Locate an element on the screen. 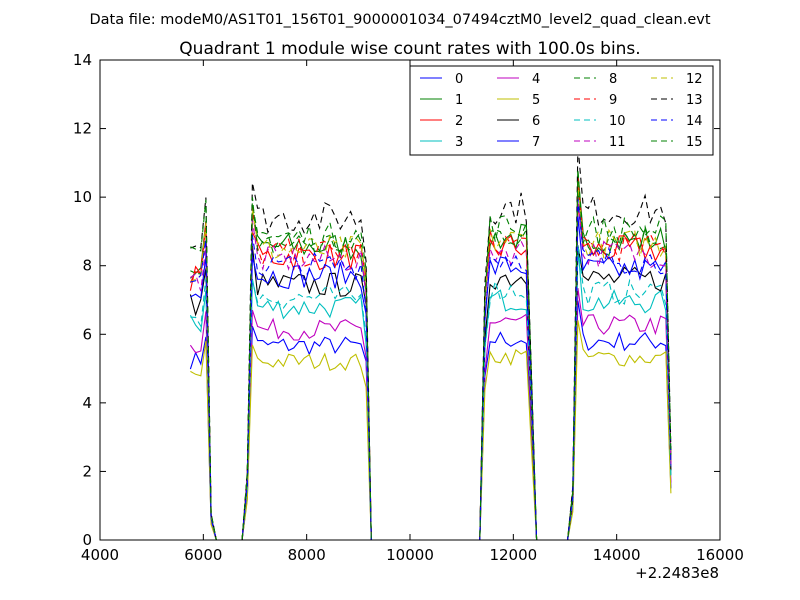  legend-label-3: 3 is located at coordinates (459, 142).